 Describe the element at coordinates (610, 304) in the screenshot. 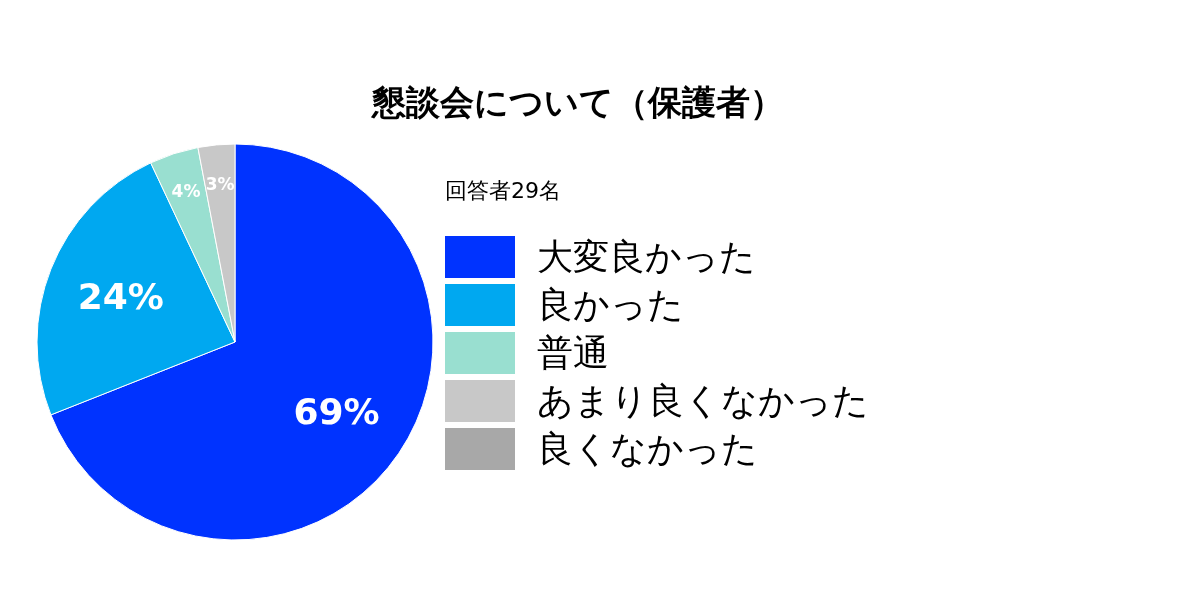

I see `legend-label: 良かった` at that location.